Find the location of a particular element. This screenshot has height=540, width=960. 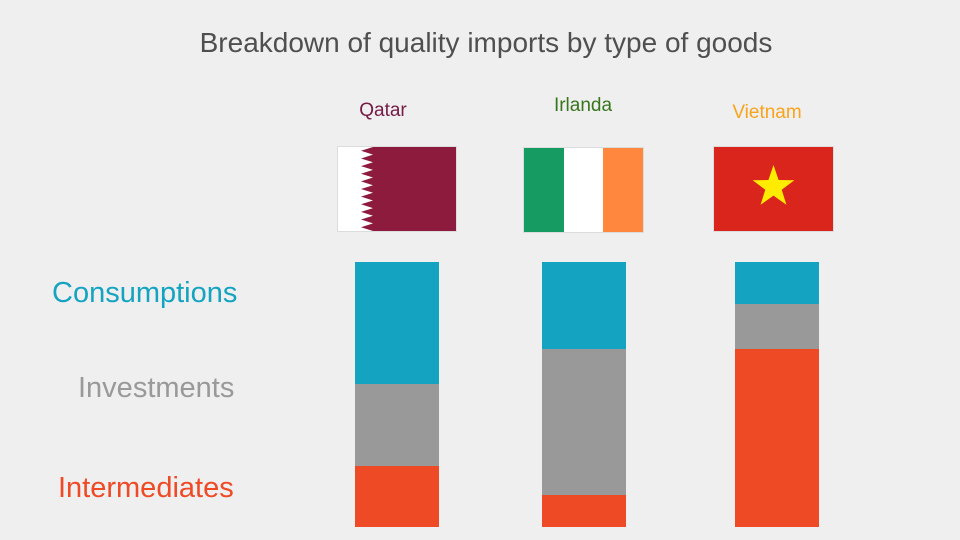

legend-label-investments: Investments is located at coordinates (156, 388).